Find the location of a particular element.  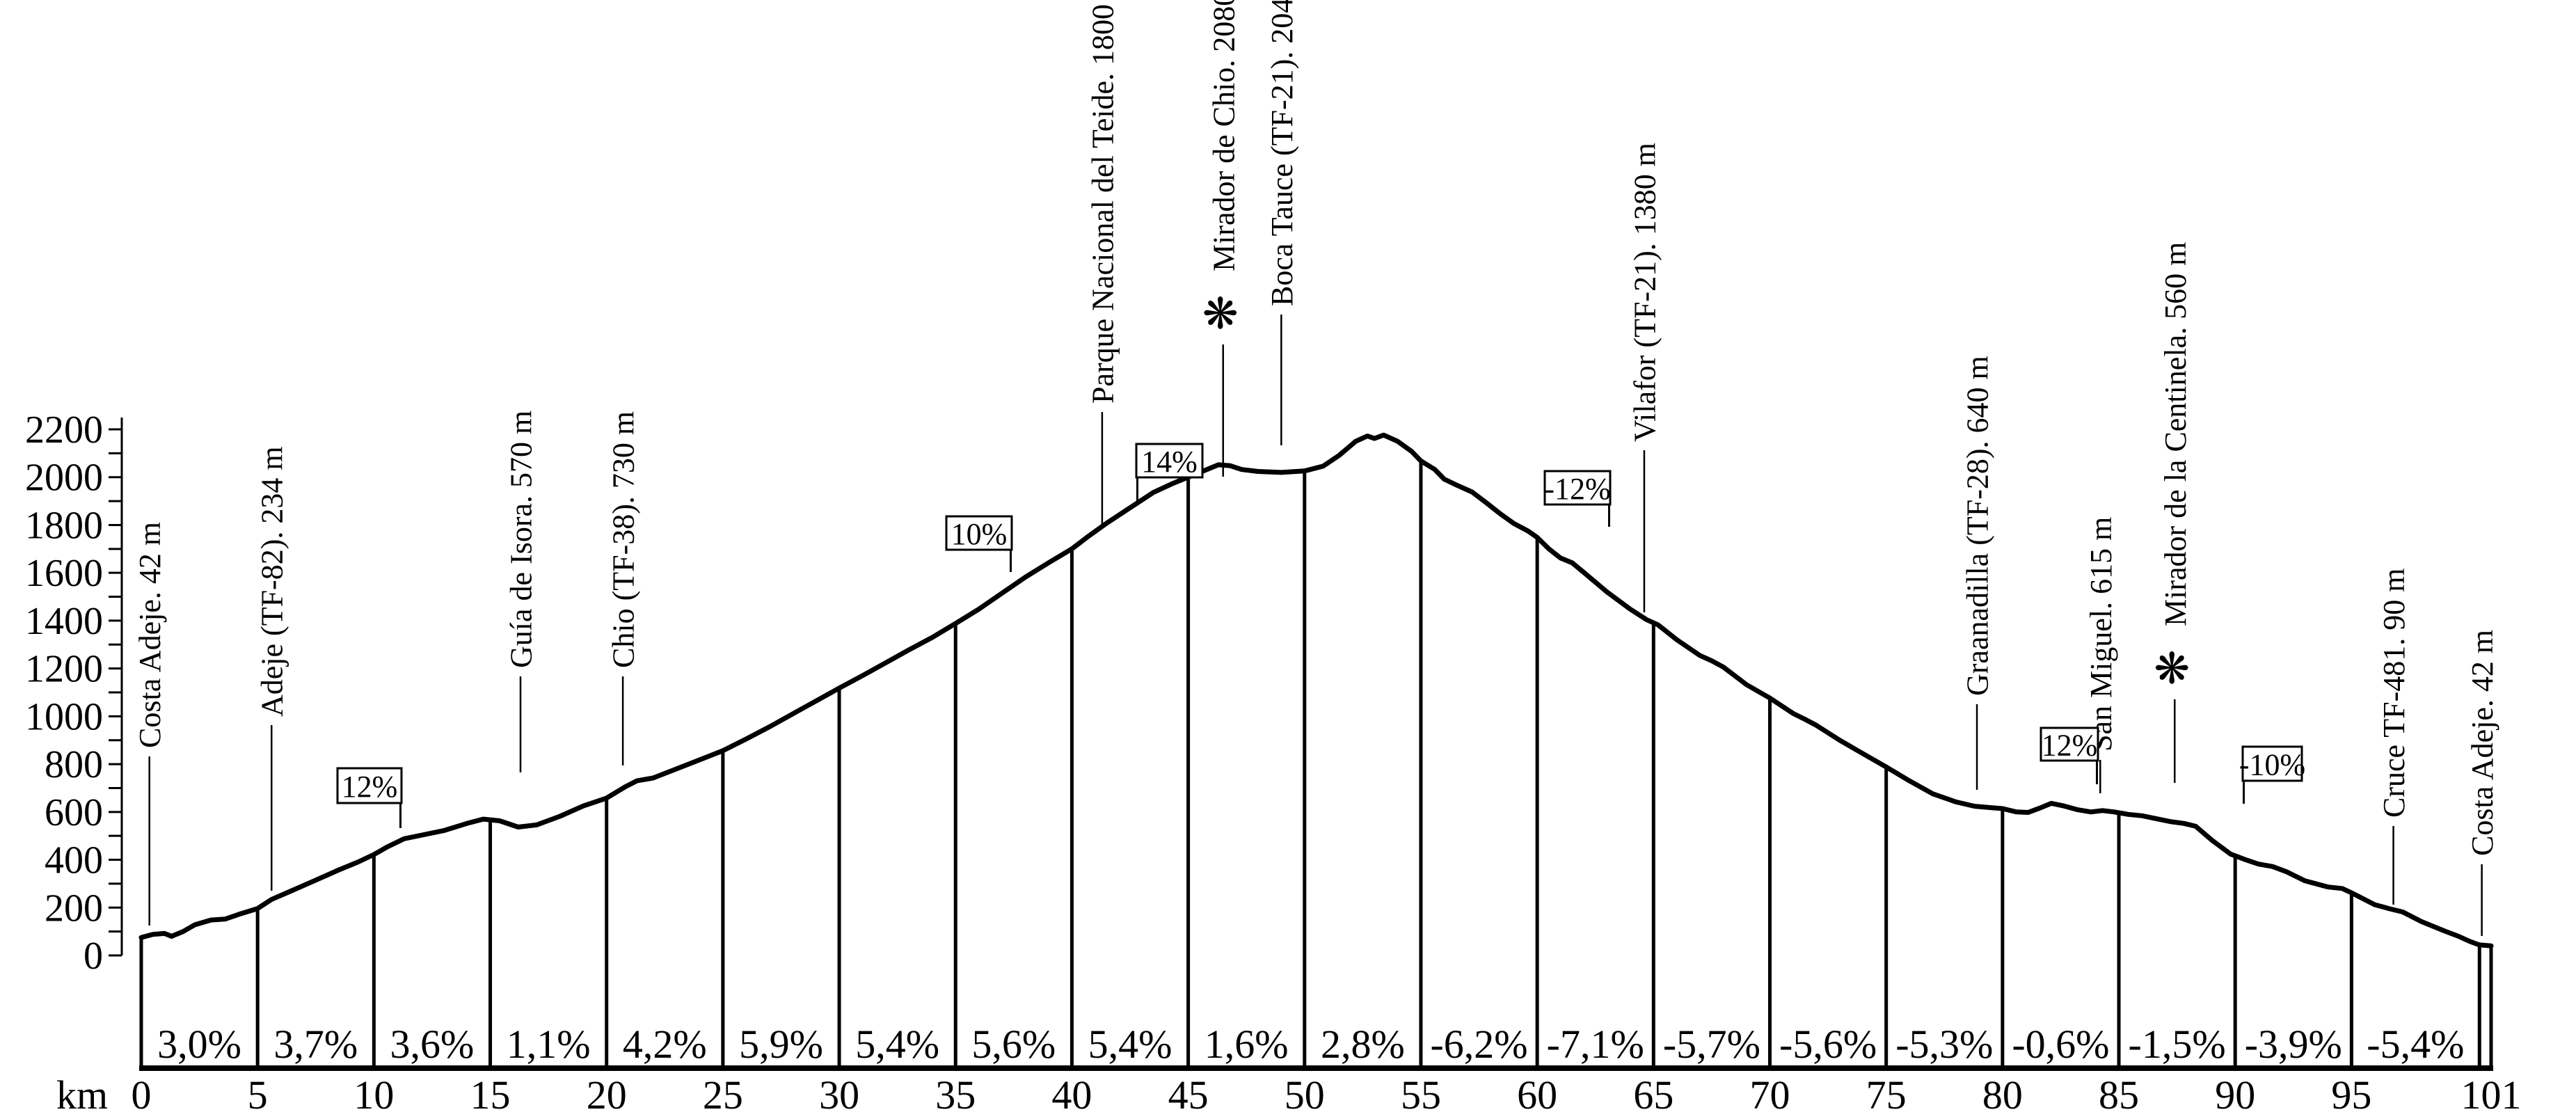

y-axis-tick-label: 1000 is located at coordinates (64, 716).